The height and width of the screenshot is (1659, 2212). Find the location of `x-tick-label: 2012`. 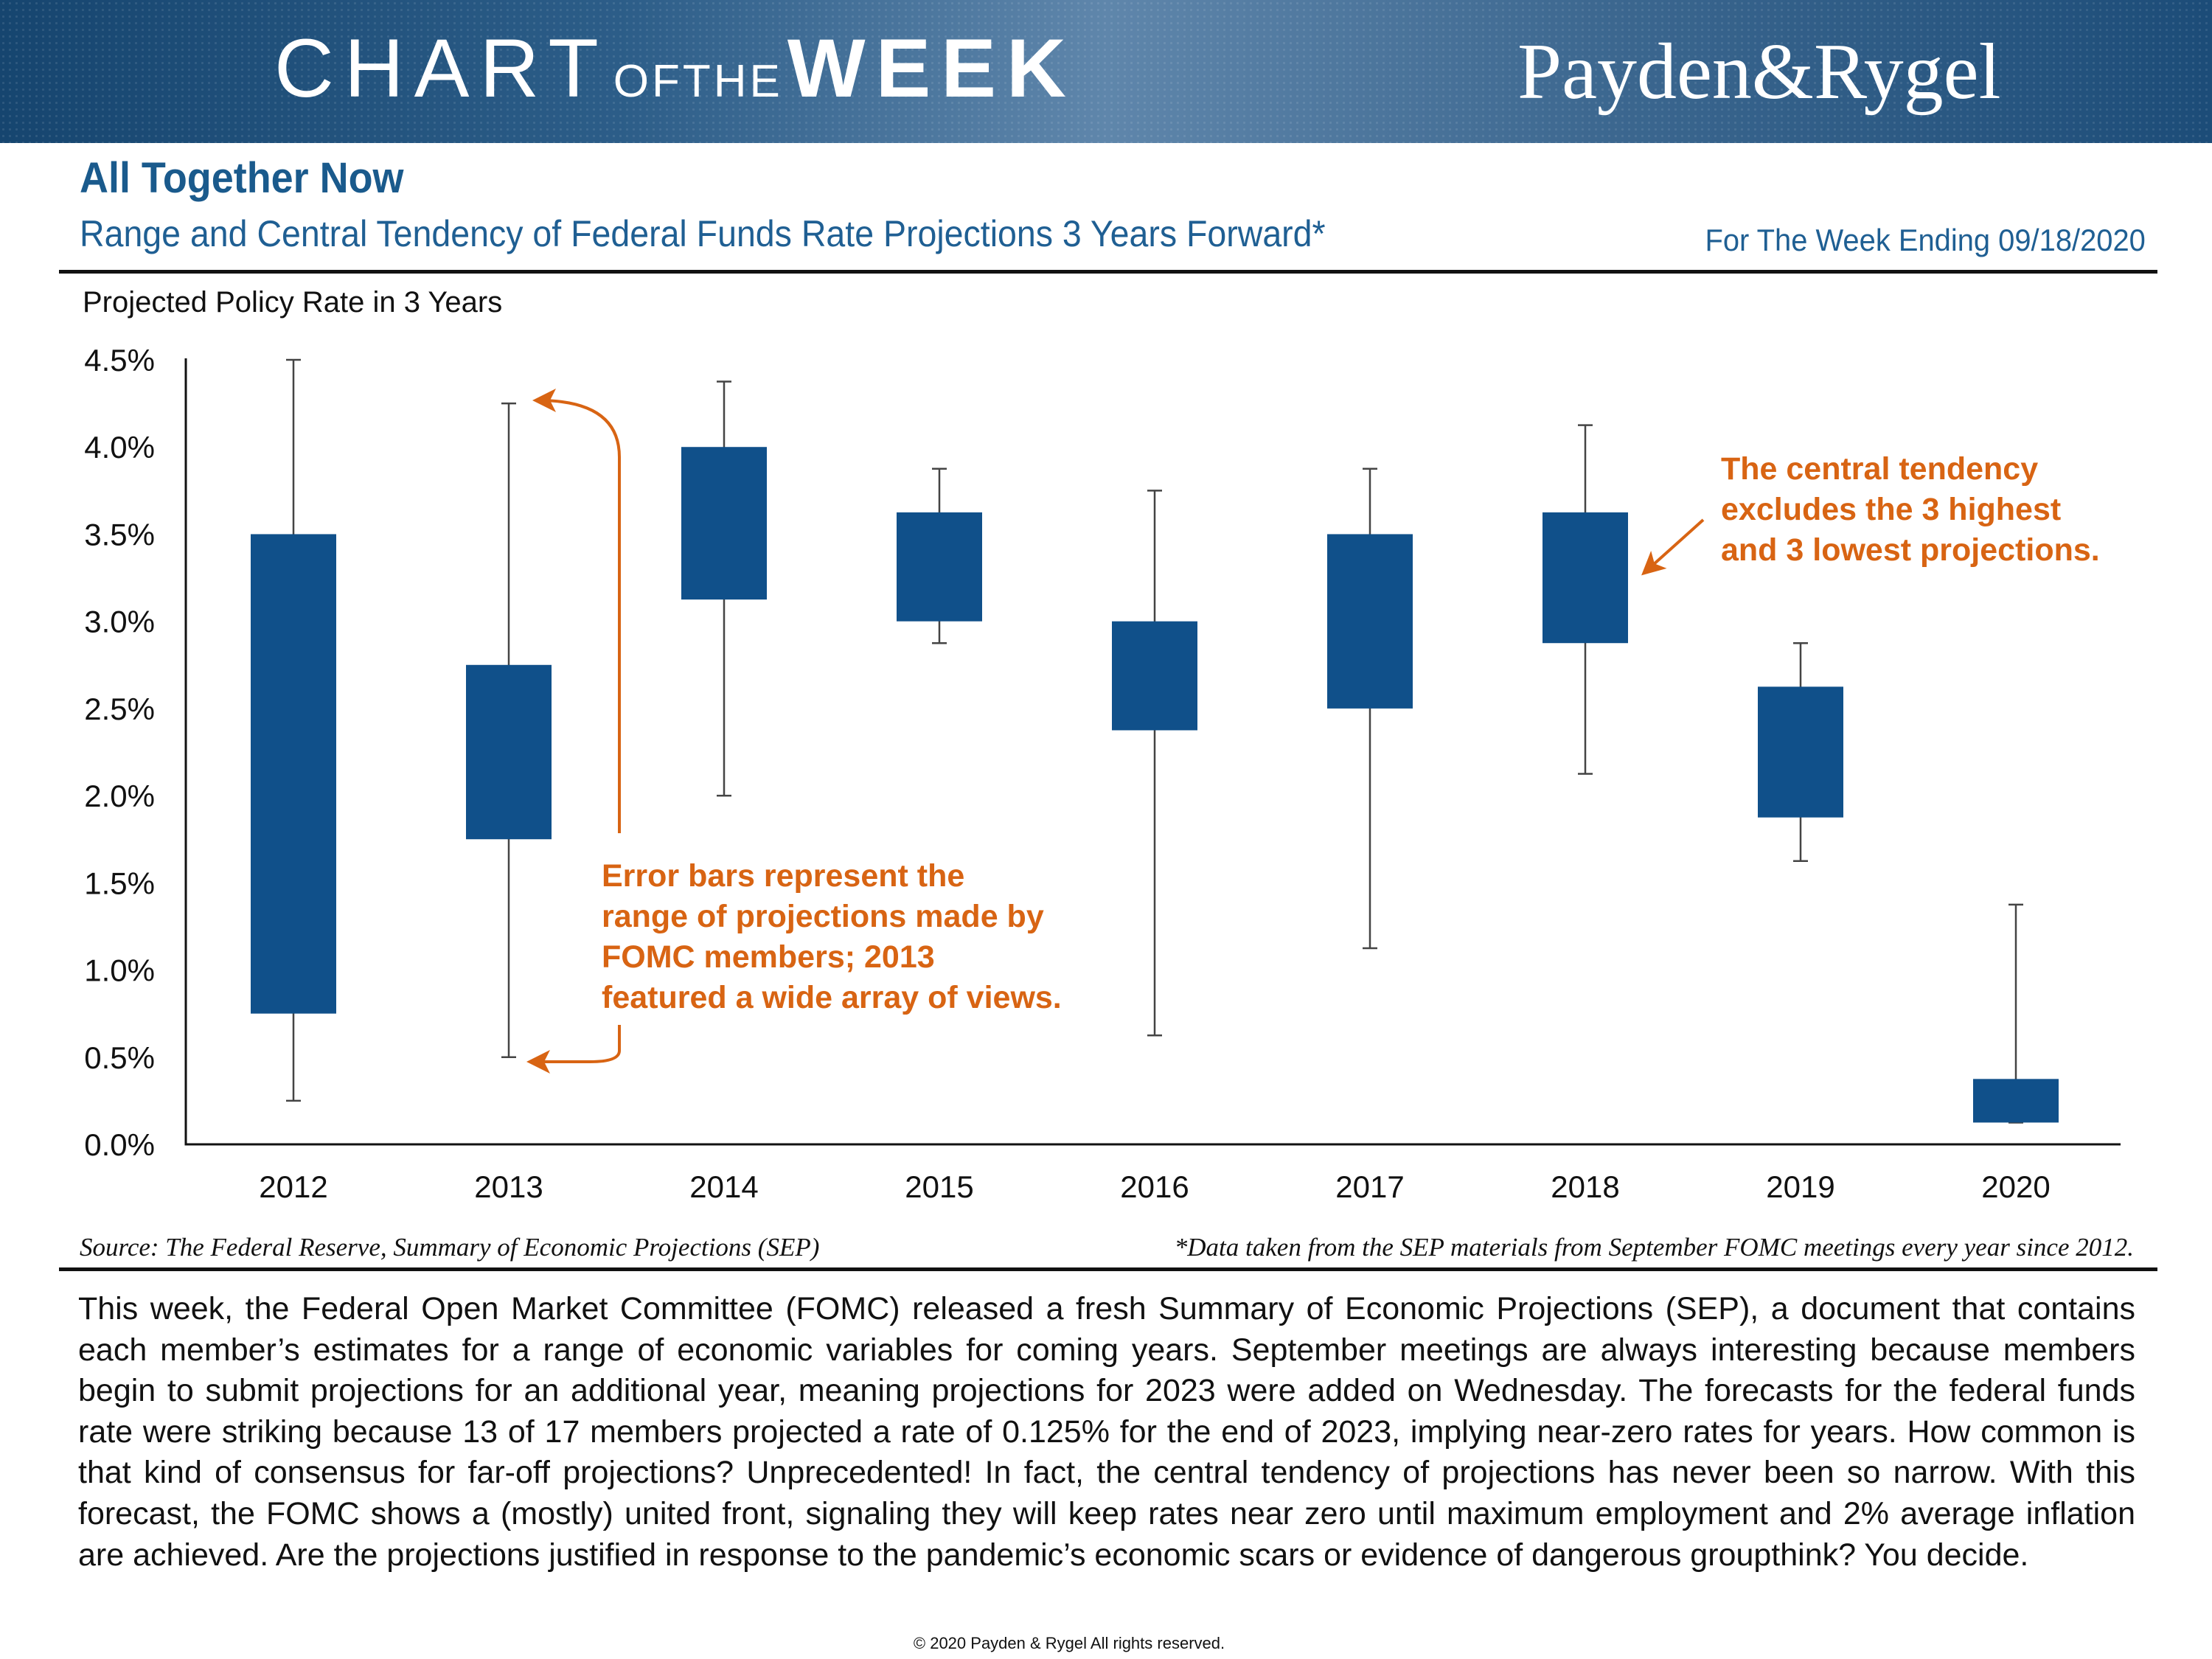

x-tick-label: 2012 is located at coordinates (293, 1186).